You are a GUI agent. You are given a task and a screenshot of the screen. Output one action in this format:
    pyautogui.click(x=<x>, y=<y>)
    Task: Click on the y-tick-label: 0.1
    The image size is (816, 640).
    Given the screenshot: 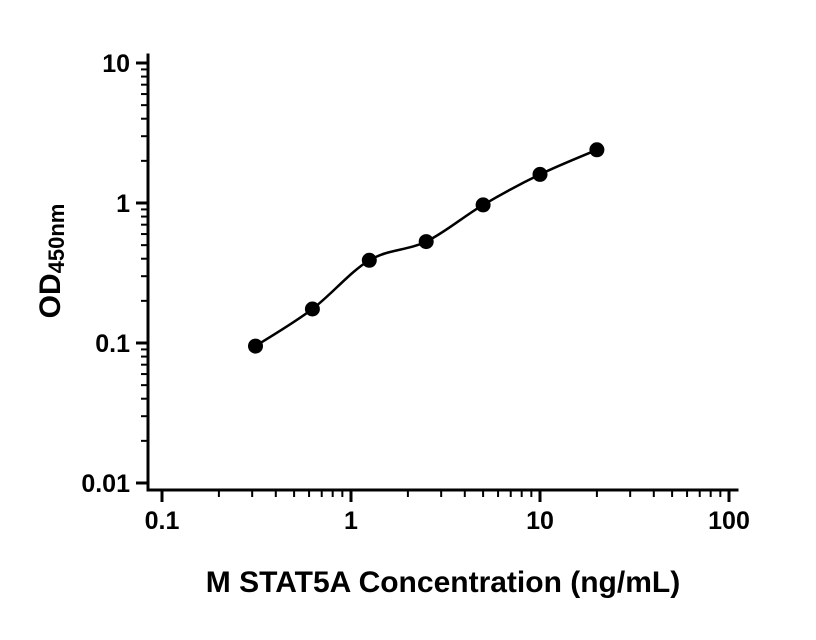 What is the action you would take?
    pyautogui.click(x=112, y=344)
    